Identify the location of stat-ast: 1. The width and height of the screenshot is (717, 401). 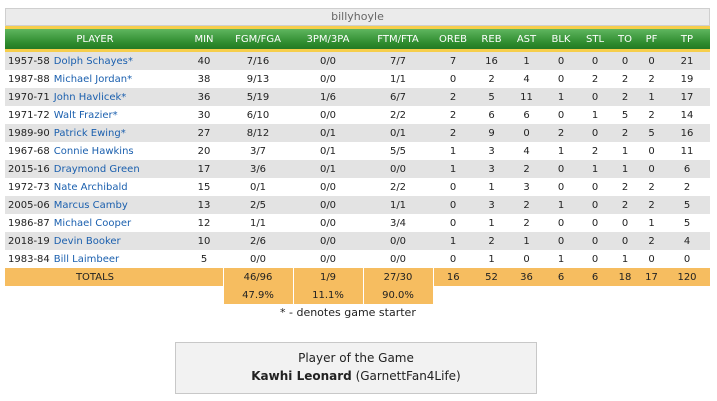
(526, 60).